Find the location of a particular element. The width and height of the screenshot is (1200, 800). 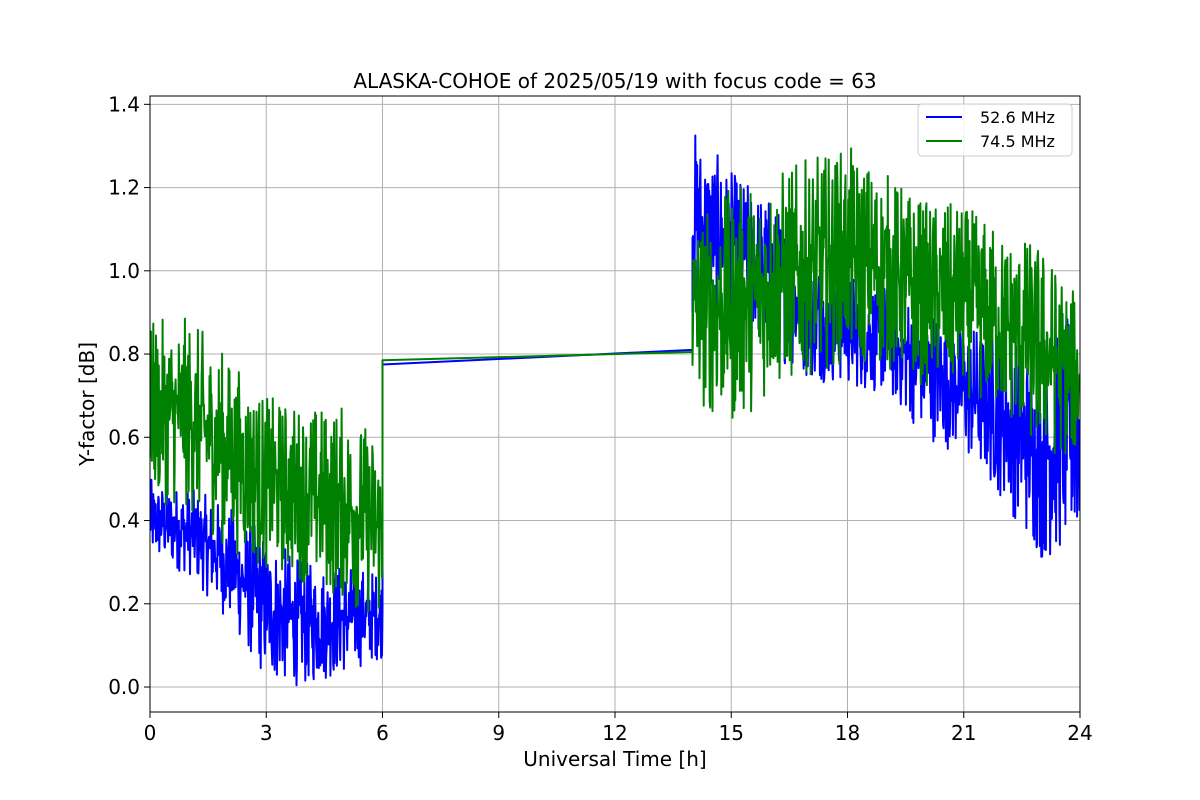

x-tick-label: 18 is located at coordinates (847, 733).